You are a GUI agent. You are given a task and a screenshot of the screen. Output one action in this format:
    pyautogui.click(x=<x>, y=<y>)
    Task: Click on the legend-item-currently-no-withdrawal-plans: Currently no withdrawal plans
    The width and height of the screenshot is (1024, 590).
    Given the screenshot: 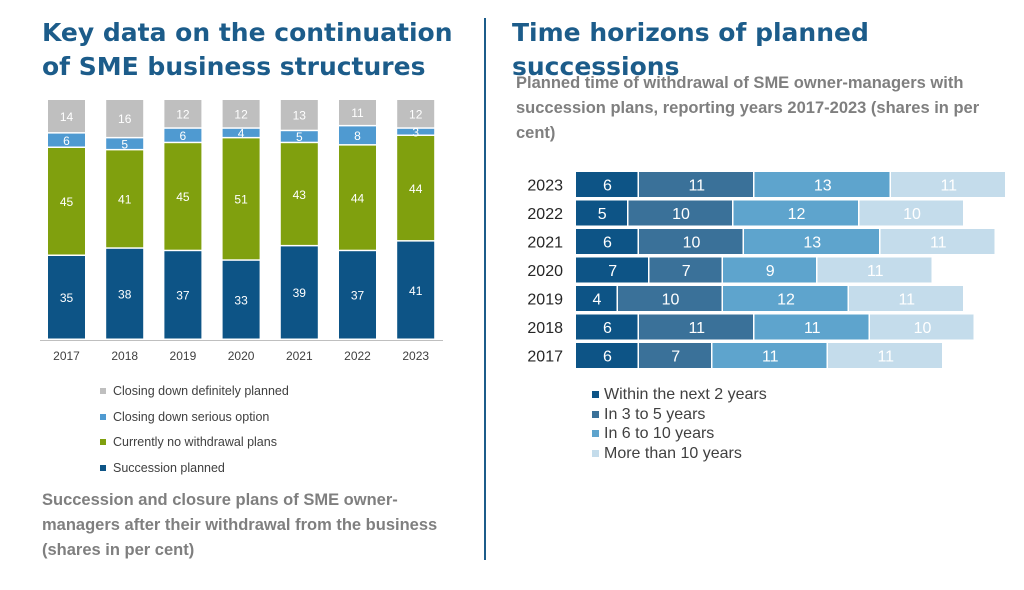 What is the action you would take?
    pyautogui.click(x=194, y=446)
    